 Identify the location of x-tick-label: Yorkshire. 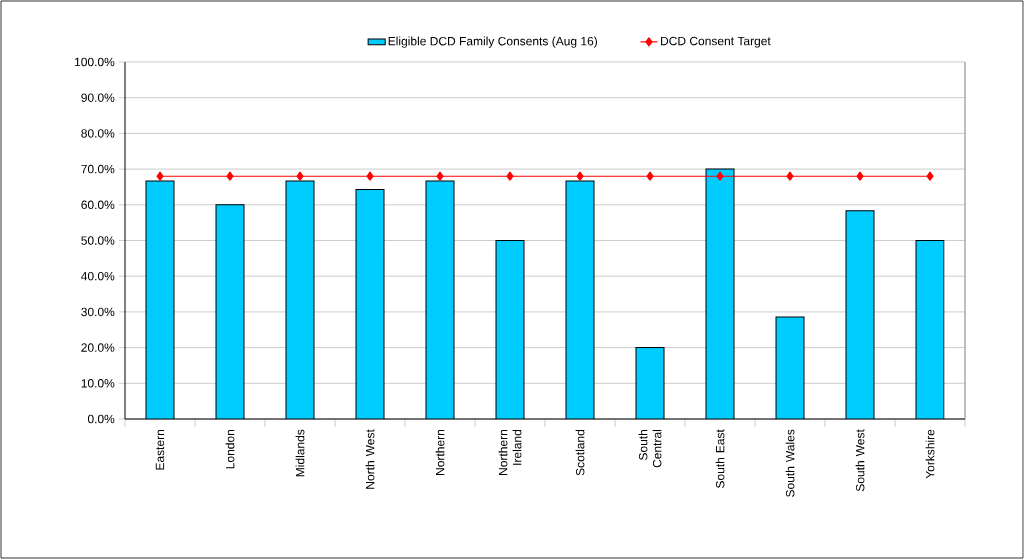
(930, 454).